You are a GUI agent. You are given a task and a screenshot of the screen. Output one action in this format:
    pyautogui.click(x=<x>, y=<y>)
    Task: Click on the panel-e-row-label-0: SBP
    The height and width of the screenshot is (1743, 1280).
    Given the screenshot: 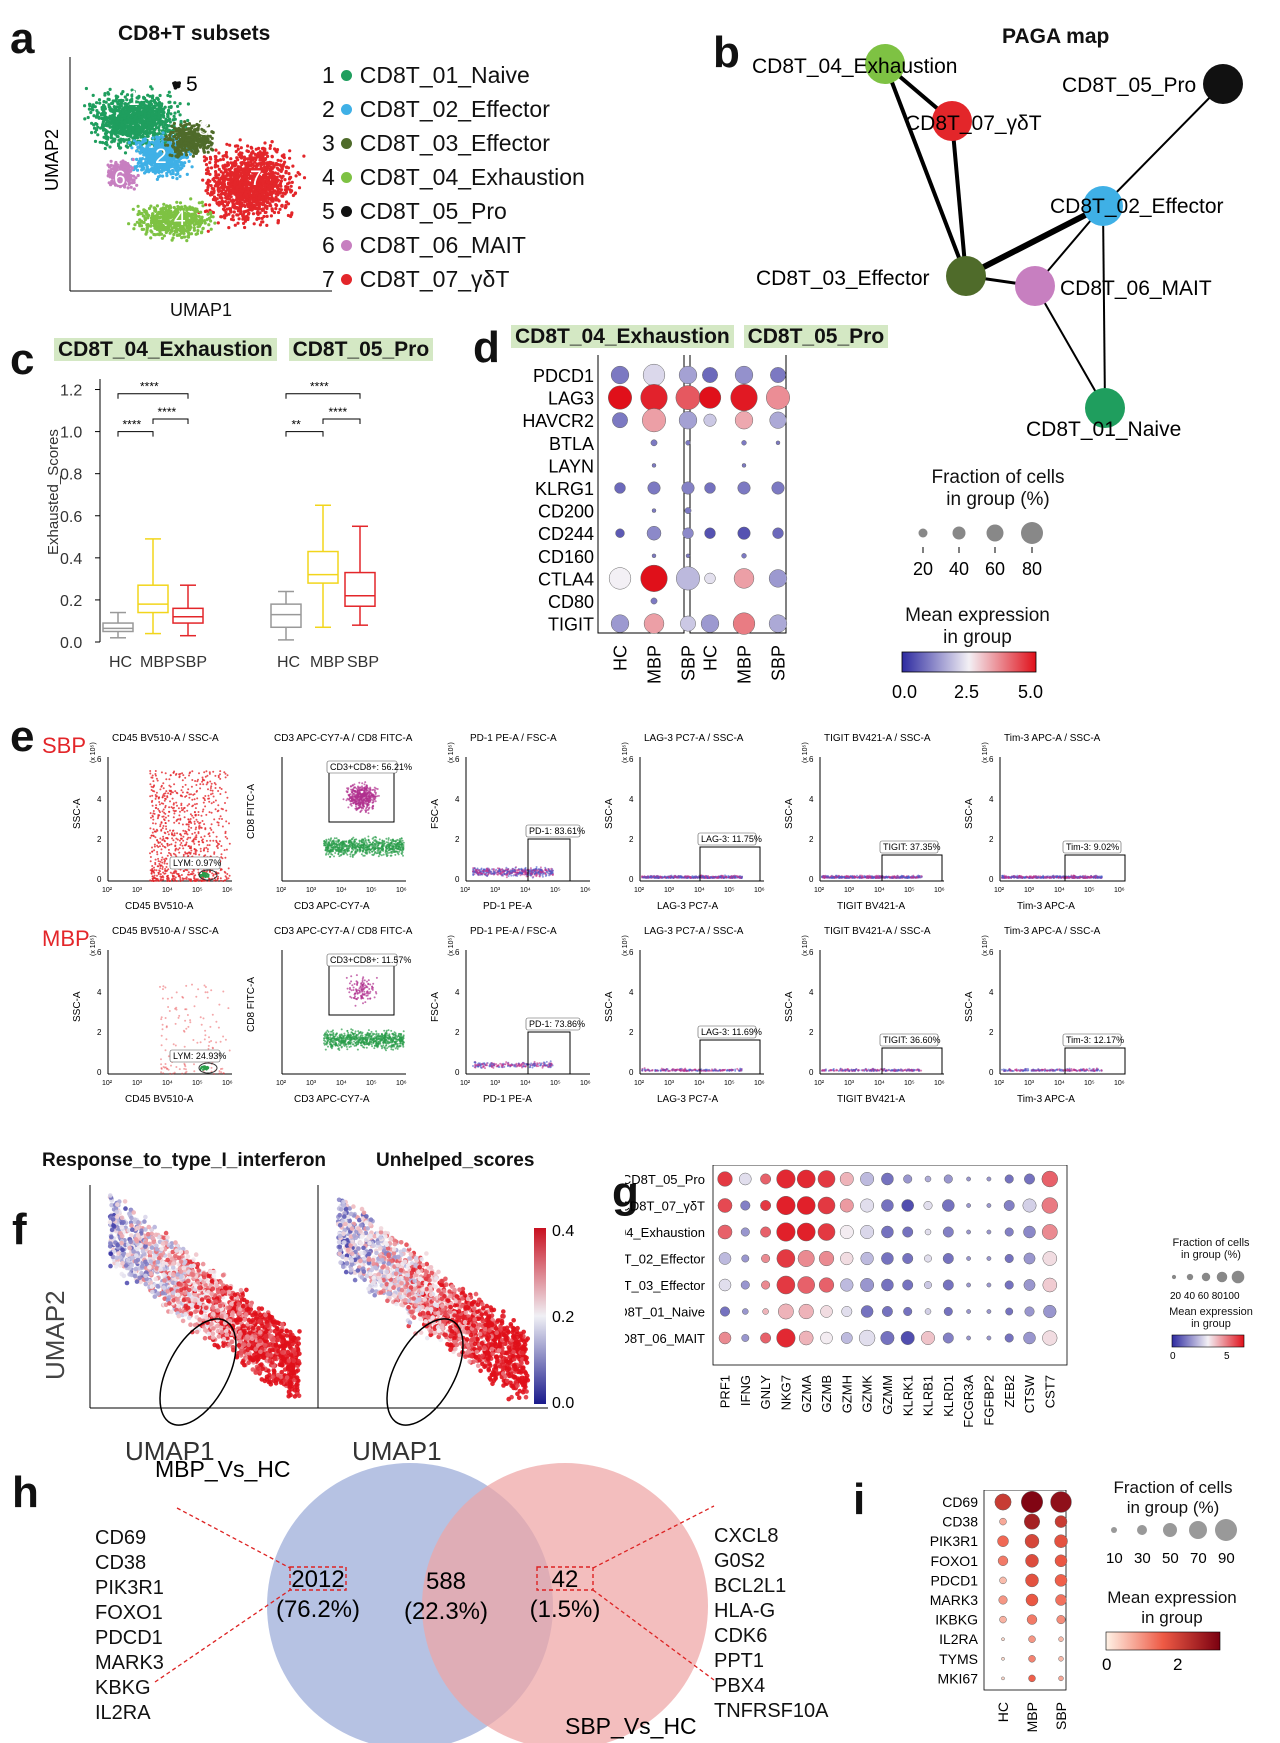 What is the action you would take?
    pyautogui.click(x=64, y=745)
    